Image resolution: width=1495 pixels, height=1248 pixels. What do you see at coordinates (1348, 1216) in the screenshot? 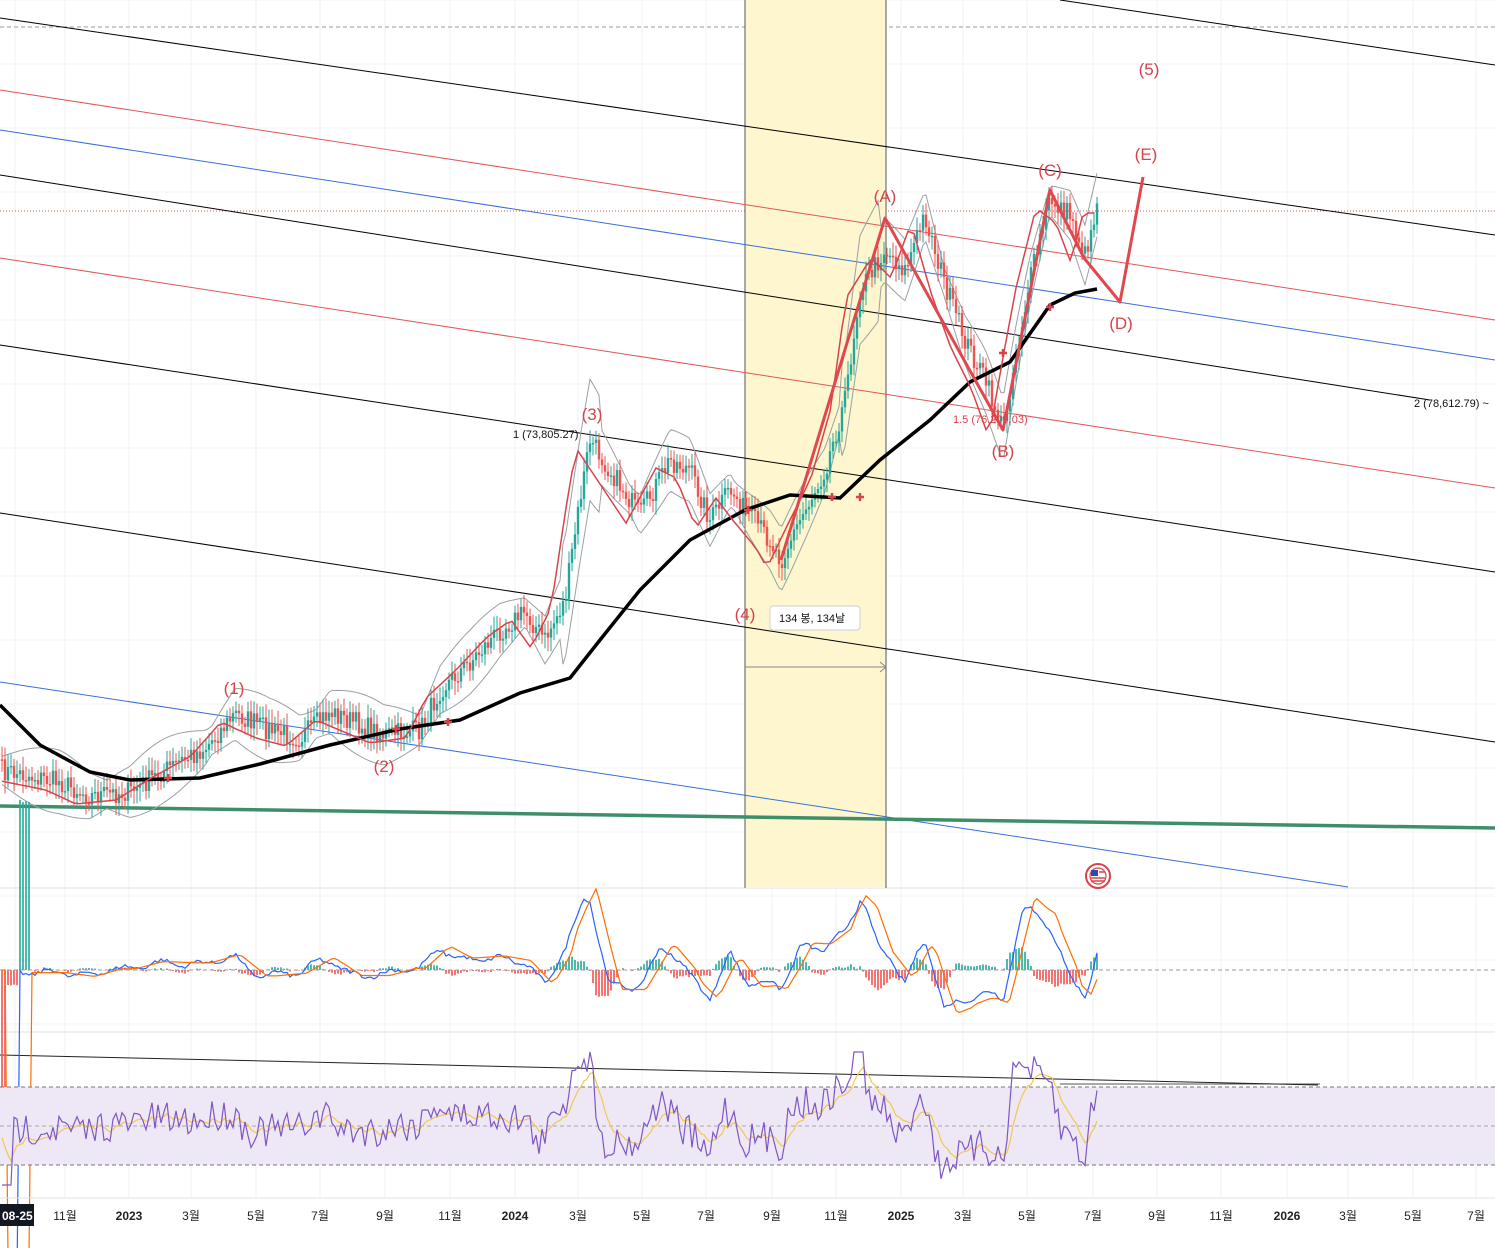
I see `x-tick-label-21: 3월` at bounding box center [1348, 1216].